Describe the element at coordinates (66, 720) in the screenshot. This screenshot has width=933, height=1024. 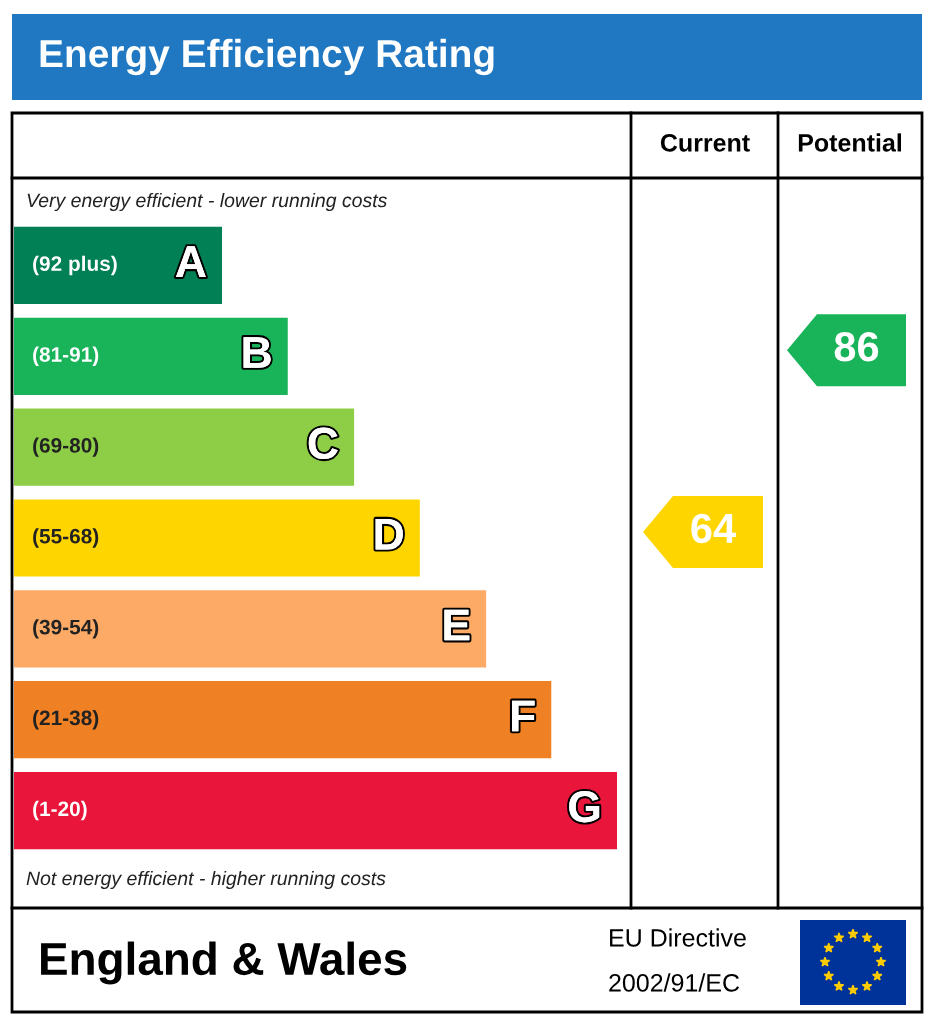
I see `annotation: (21-38)` at that location.